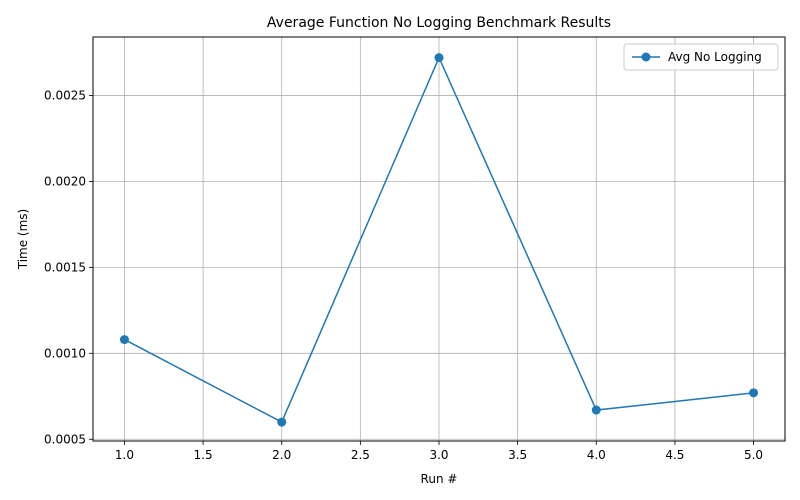 This screenshot has height=500, width=800. Describe the element at coordinates (674, 455) in the screenshot. I see `x-tick-label: 4.5` at that location.